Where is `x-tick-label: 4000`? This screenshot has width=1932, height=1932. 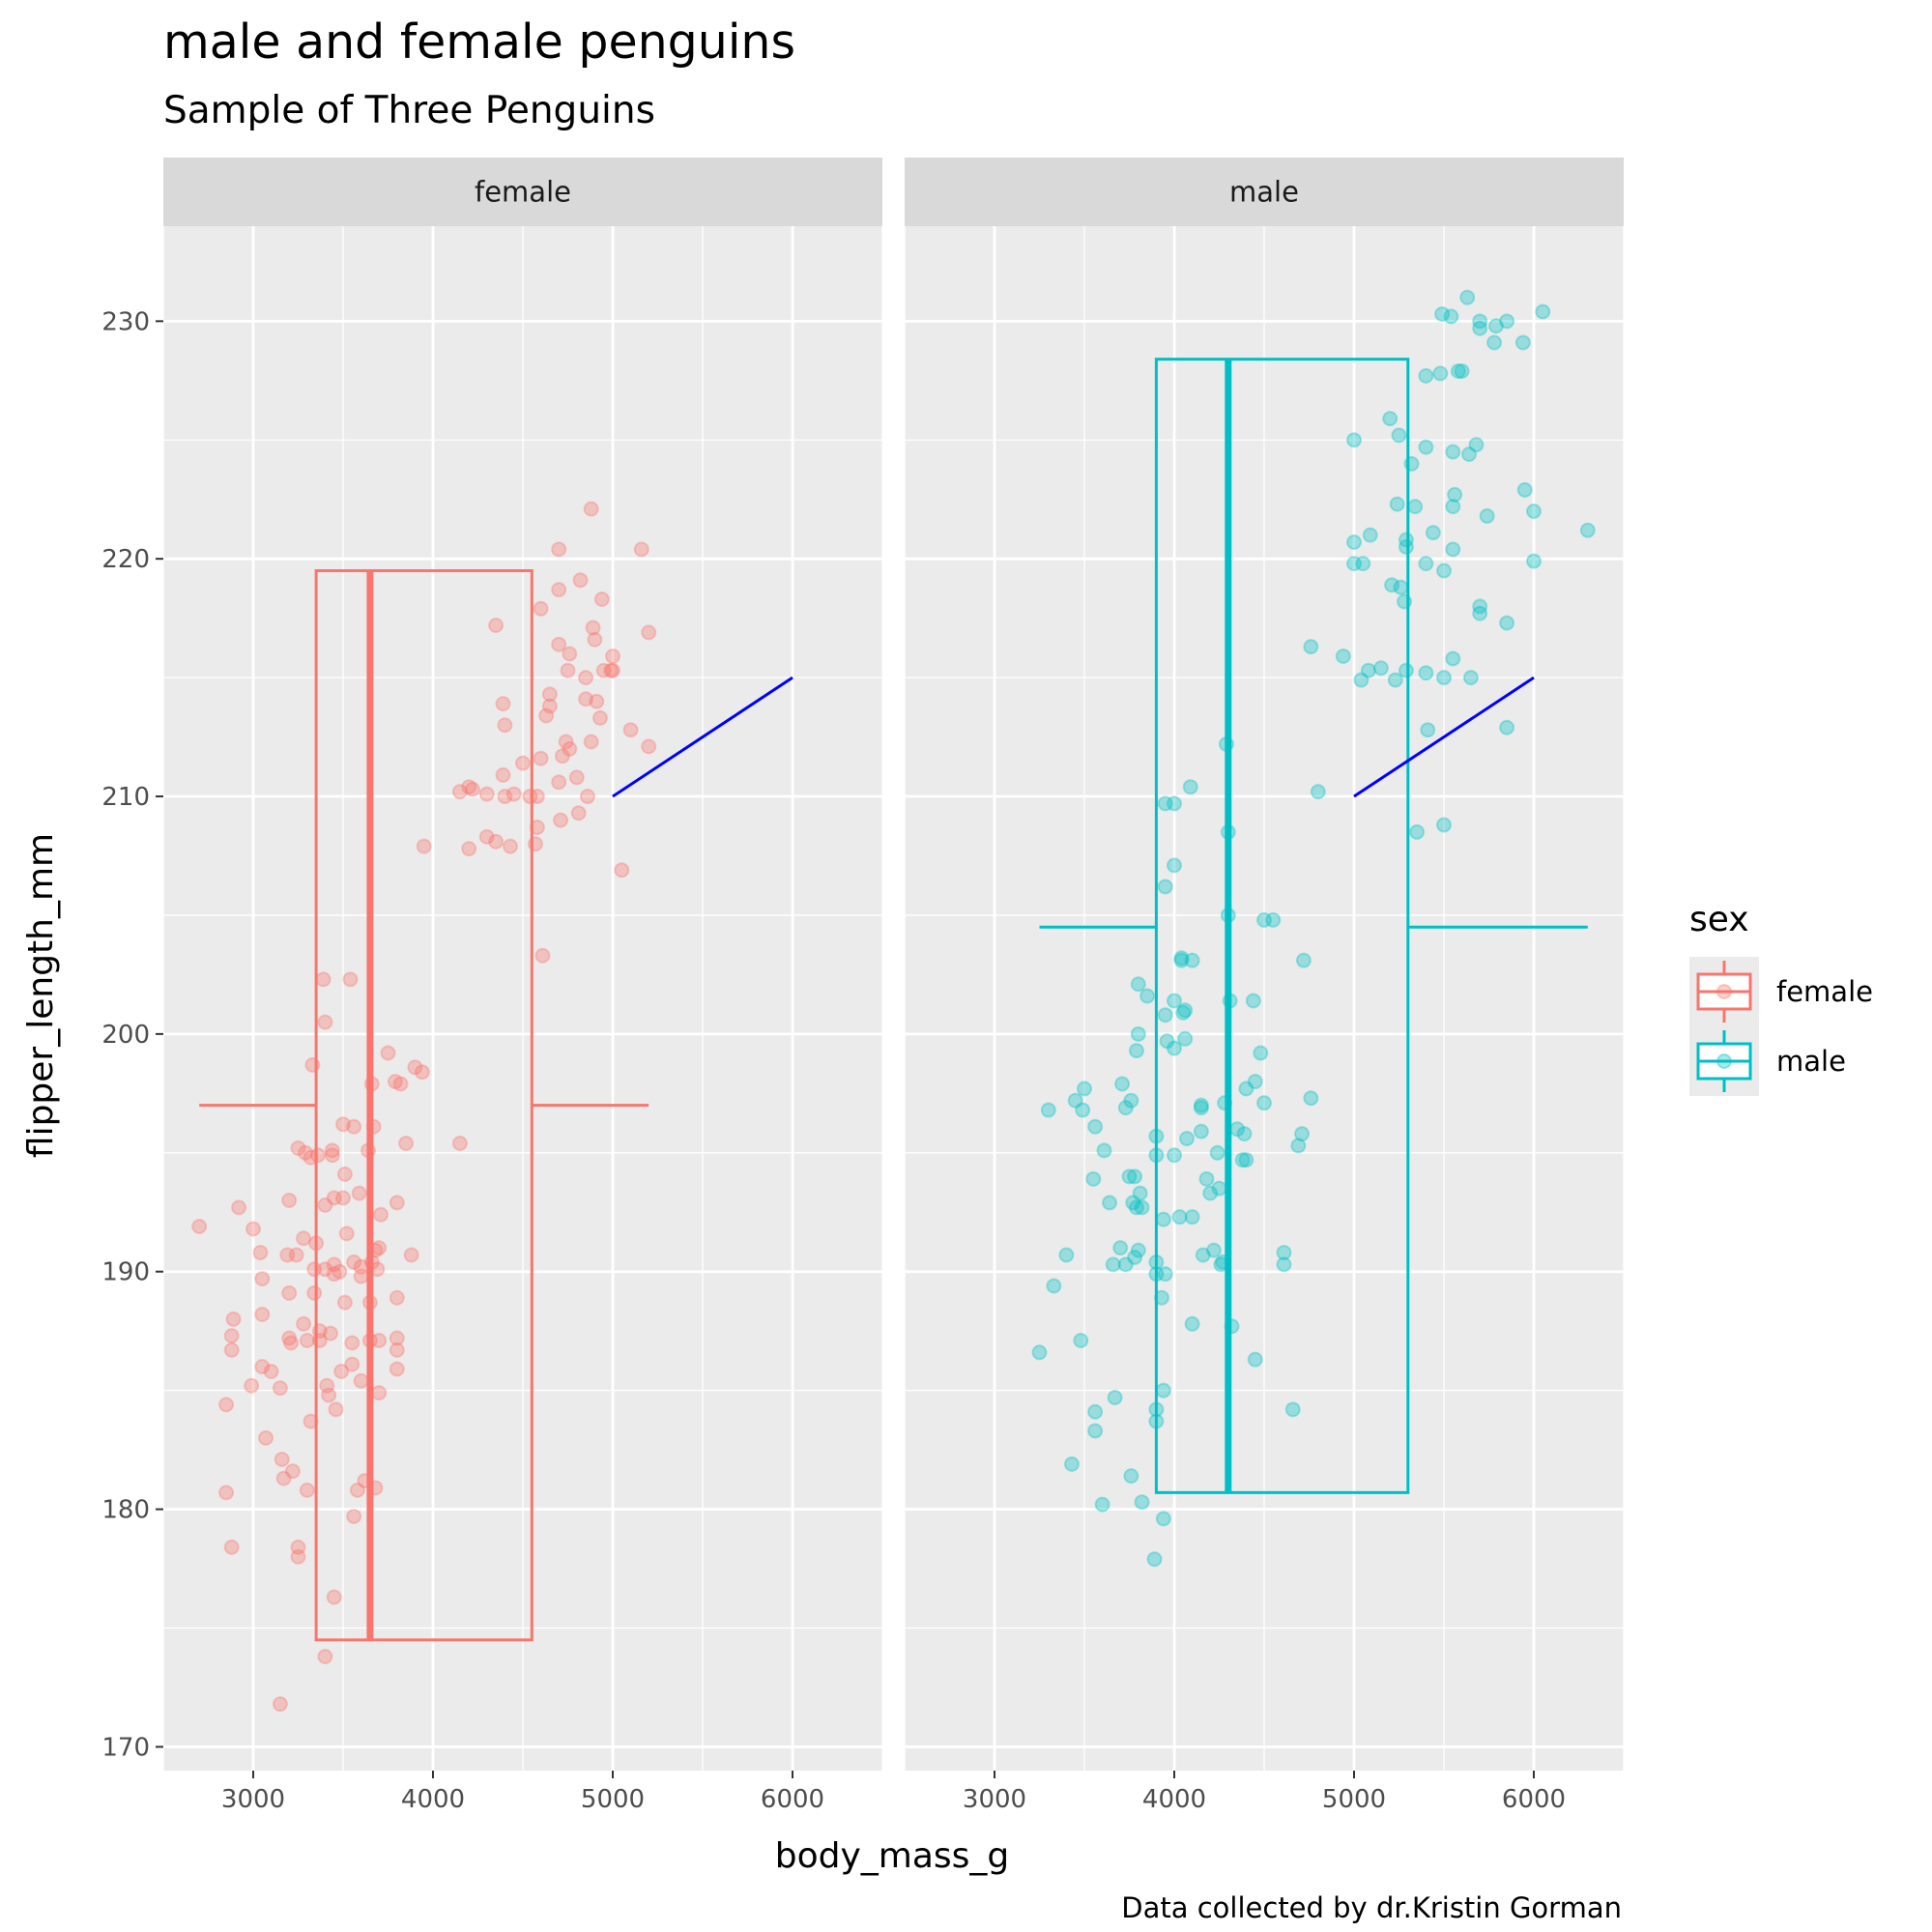
x-tick-label: 4000 is located at coordinates (433, 1799).